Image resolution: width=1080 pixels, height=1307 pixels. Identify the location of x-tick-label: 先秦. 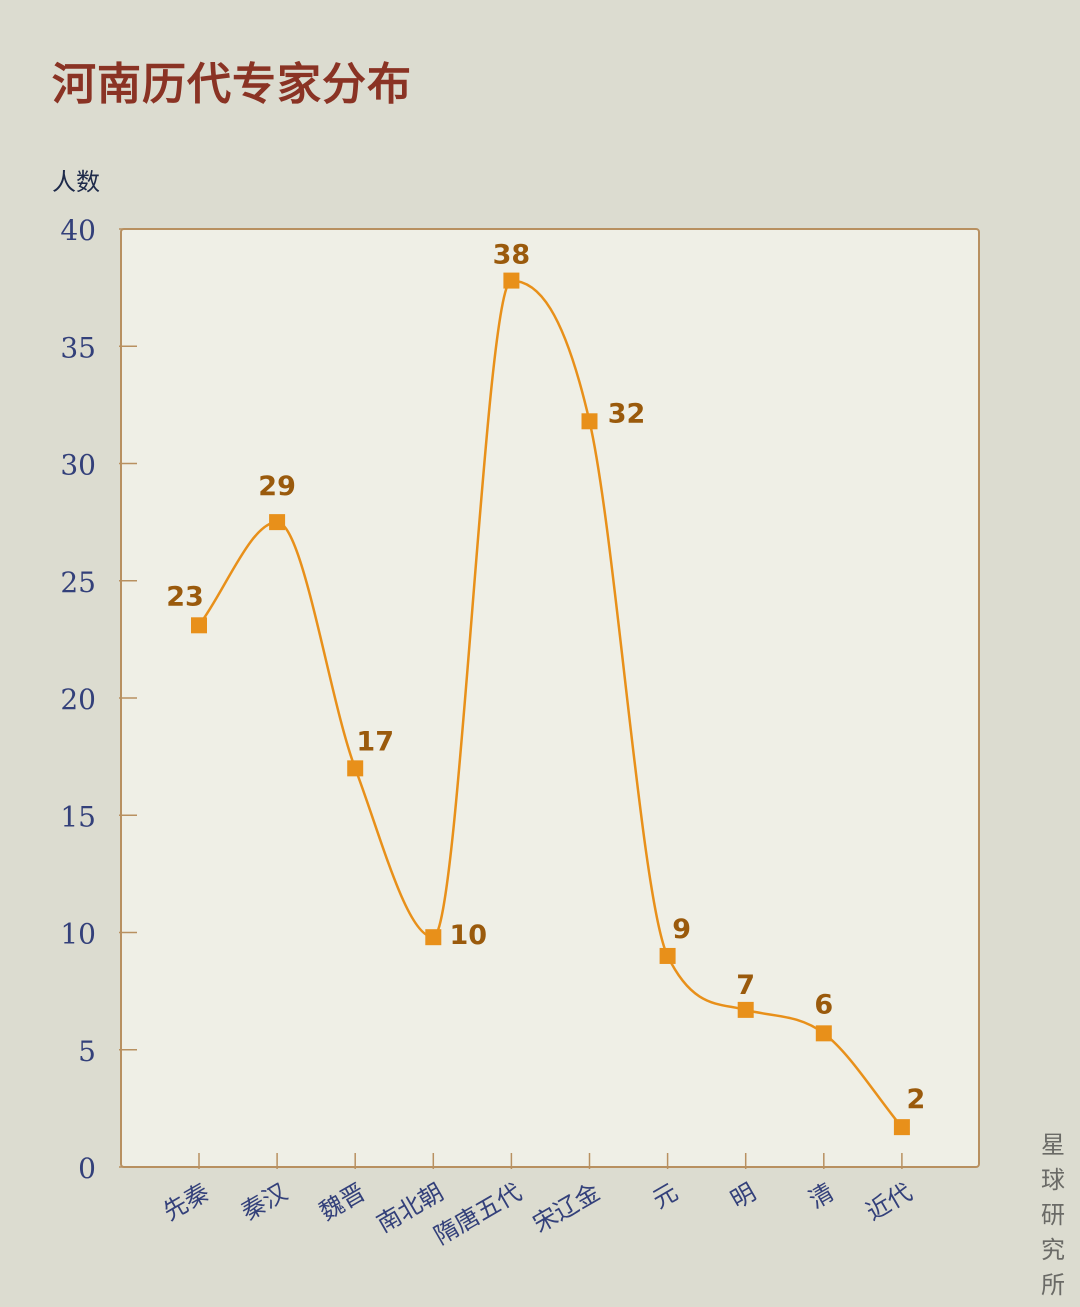
(186, 1202).